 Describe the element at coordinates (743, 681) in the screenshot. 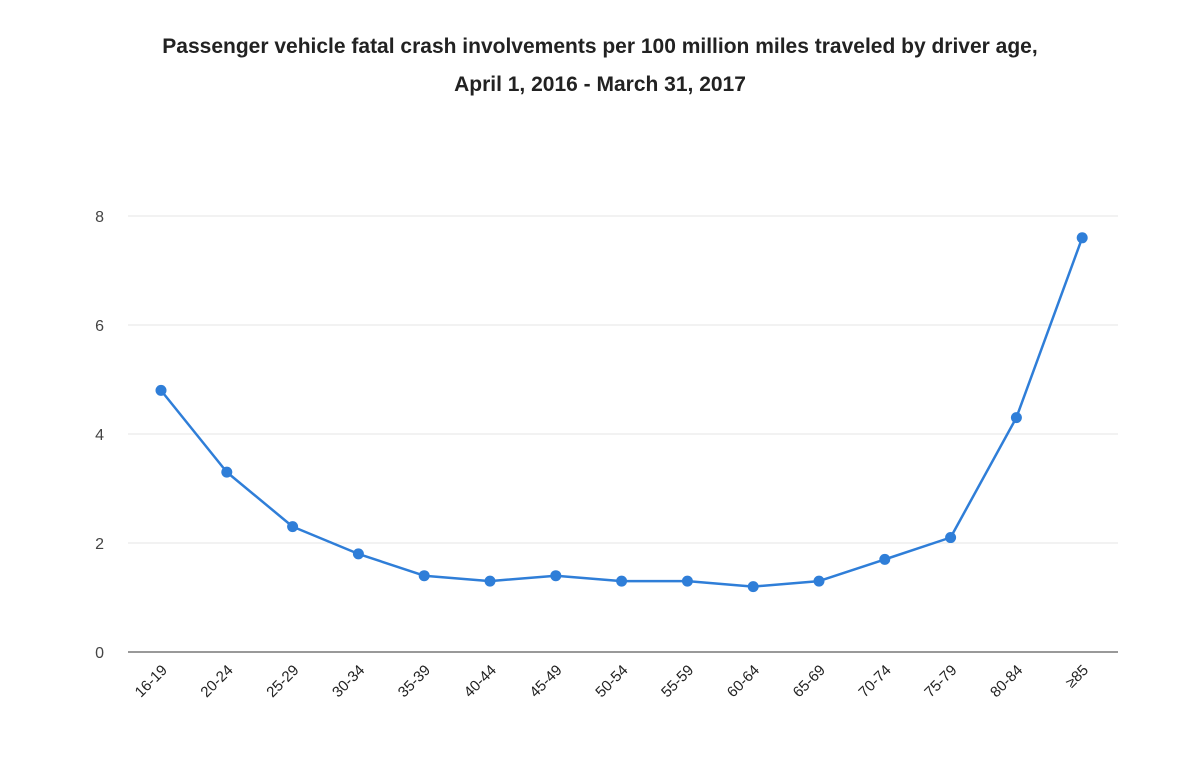

I see `x-tick-label: 60-64` at that location.